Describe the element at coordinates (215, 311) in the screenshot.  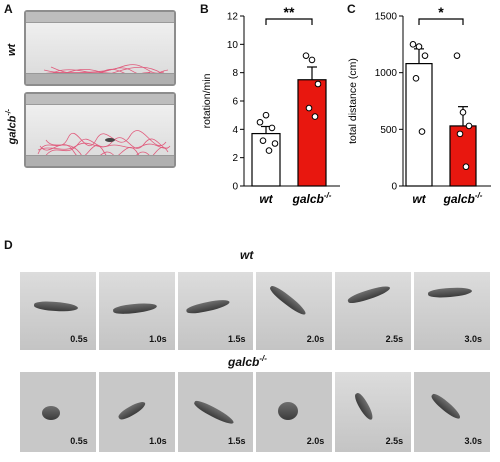
I see `frame-wt-3: 1.5s` at that location.